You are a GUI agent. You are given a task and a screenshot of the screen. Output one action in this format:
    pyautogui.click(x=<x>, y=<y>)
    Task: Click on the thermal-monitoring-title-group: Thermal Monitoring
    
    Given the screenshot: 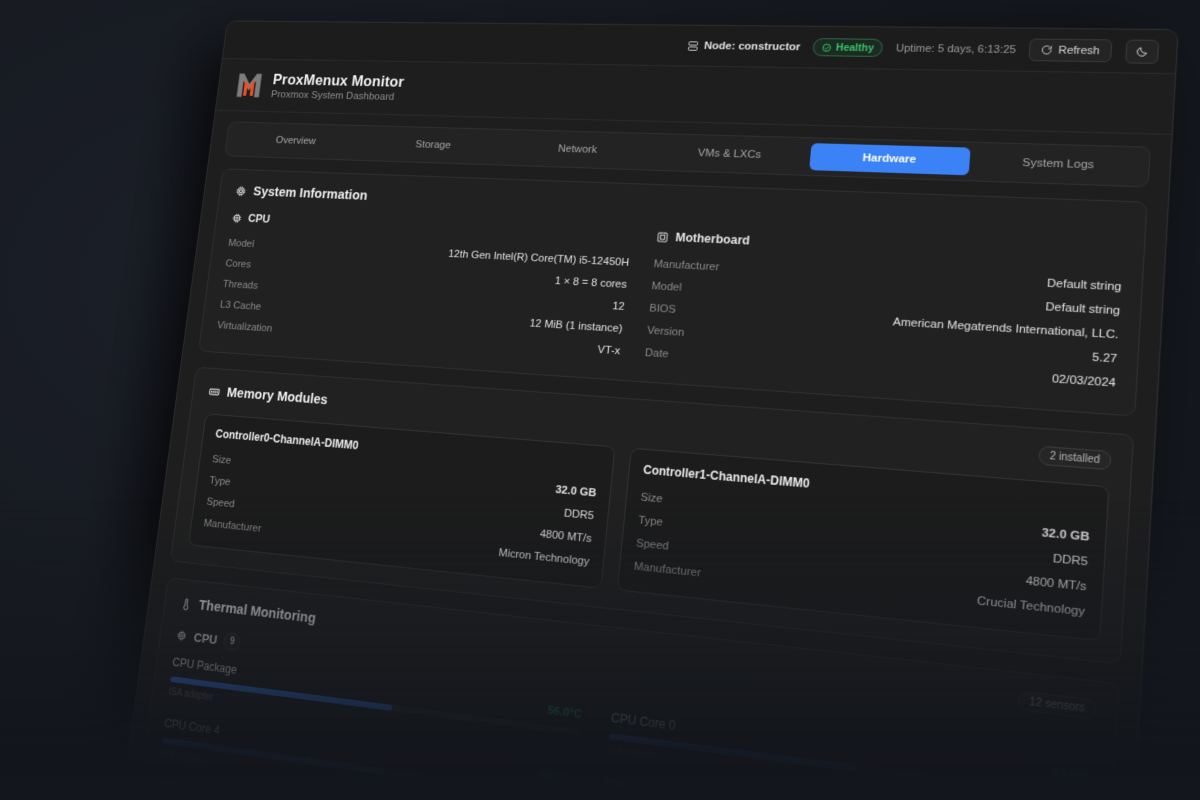 What is the action you would take?
    pyautogui.click(x=248, y=611)
    